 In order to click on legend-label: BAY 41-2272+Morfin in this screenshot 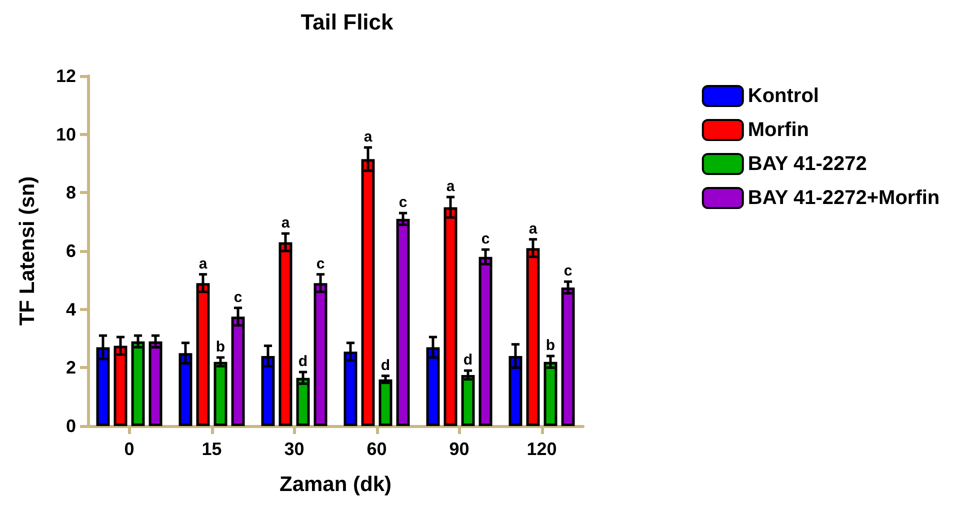, I will do `click(844, 198)`.